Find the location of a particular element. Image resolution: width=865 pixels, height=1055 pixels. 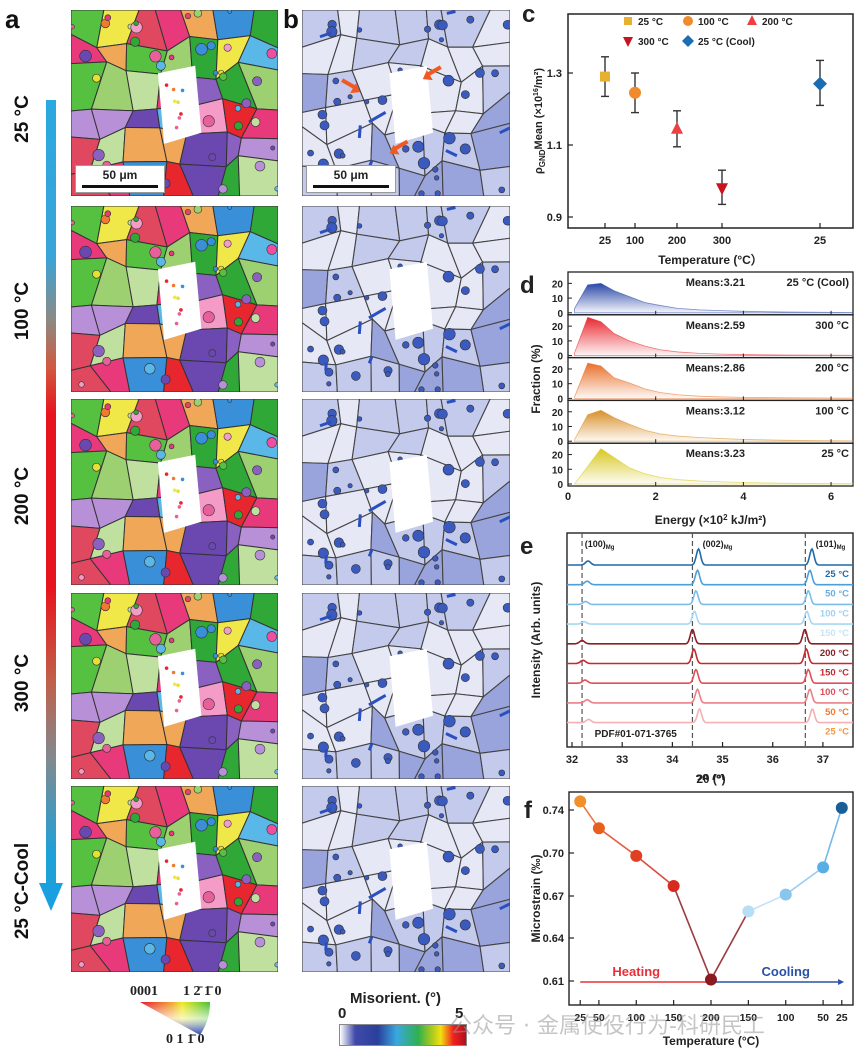

cooling-arrowhead-icon is located at coordinates (841, 982).